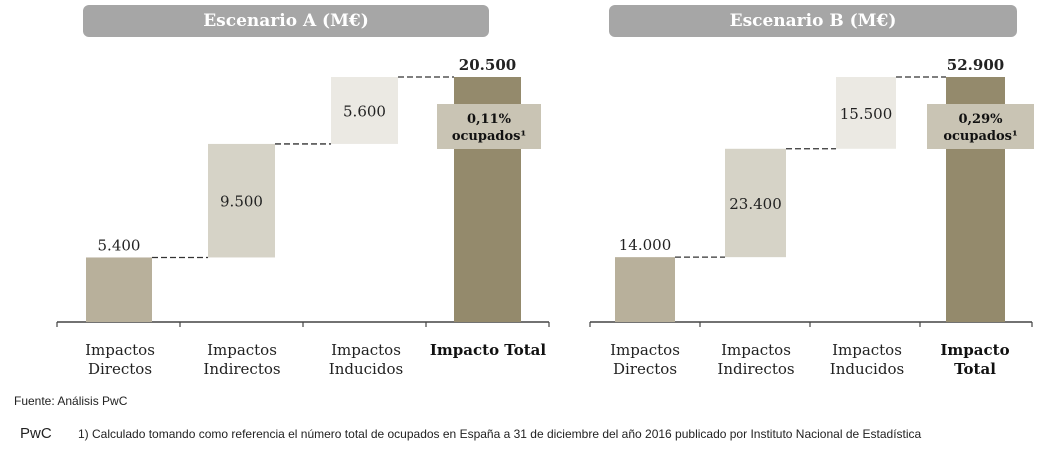 The image size is (1046, 451). What do you see at coordinates (120, 350) in the screenshot?
I see `chart-a-category-1-line-1: Impactos` at bounding box center [120, 350].